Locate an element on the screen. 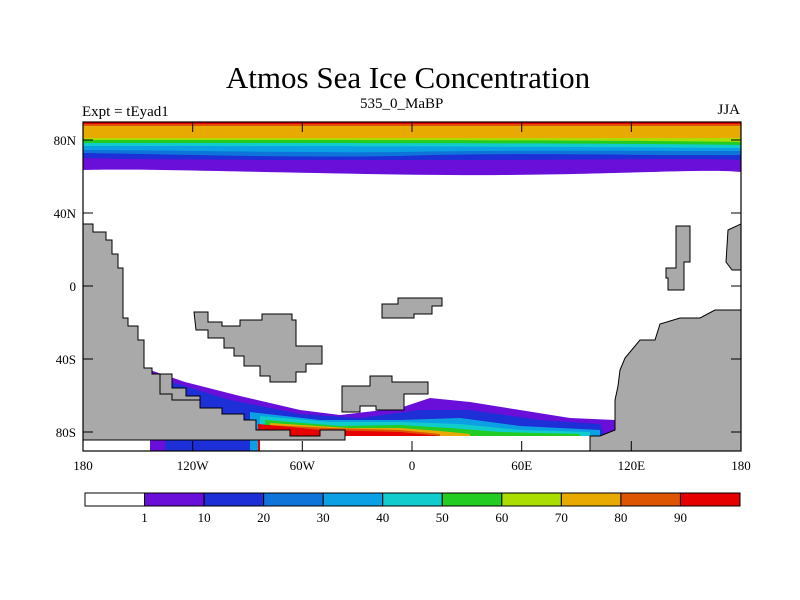 Image resolution: width=800 pixels, height=600 pixels. antarctic-west is located at coordinates (180, 387).